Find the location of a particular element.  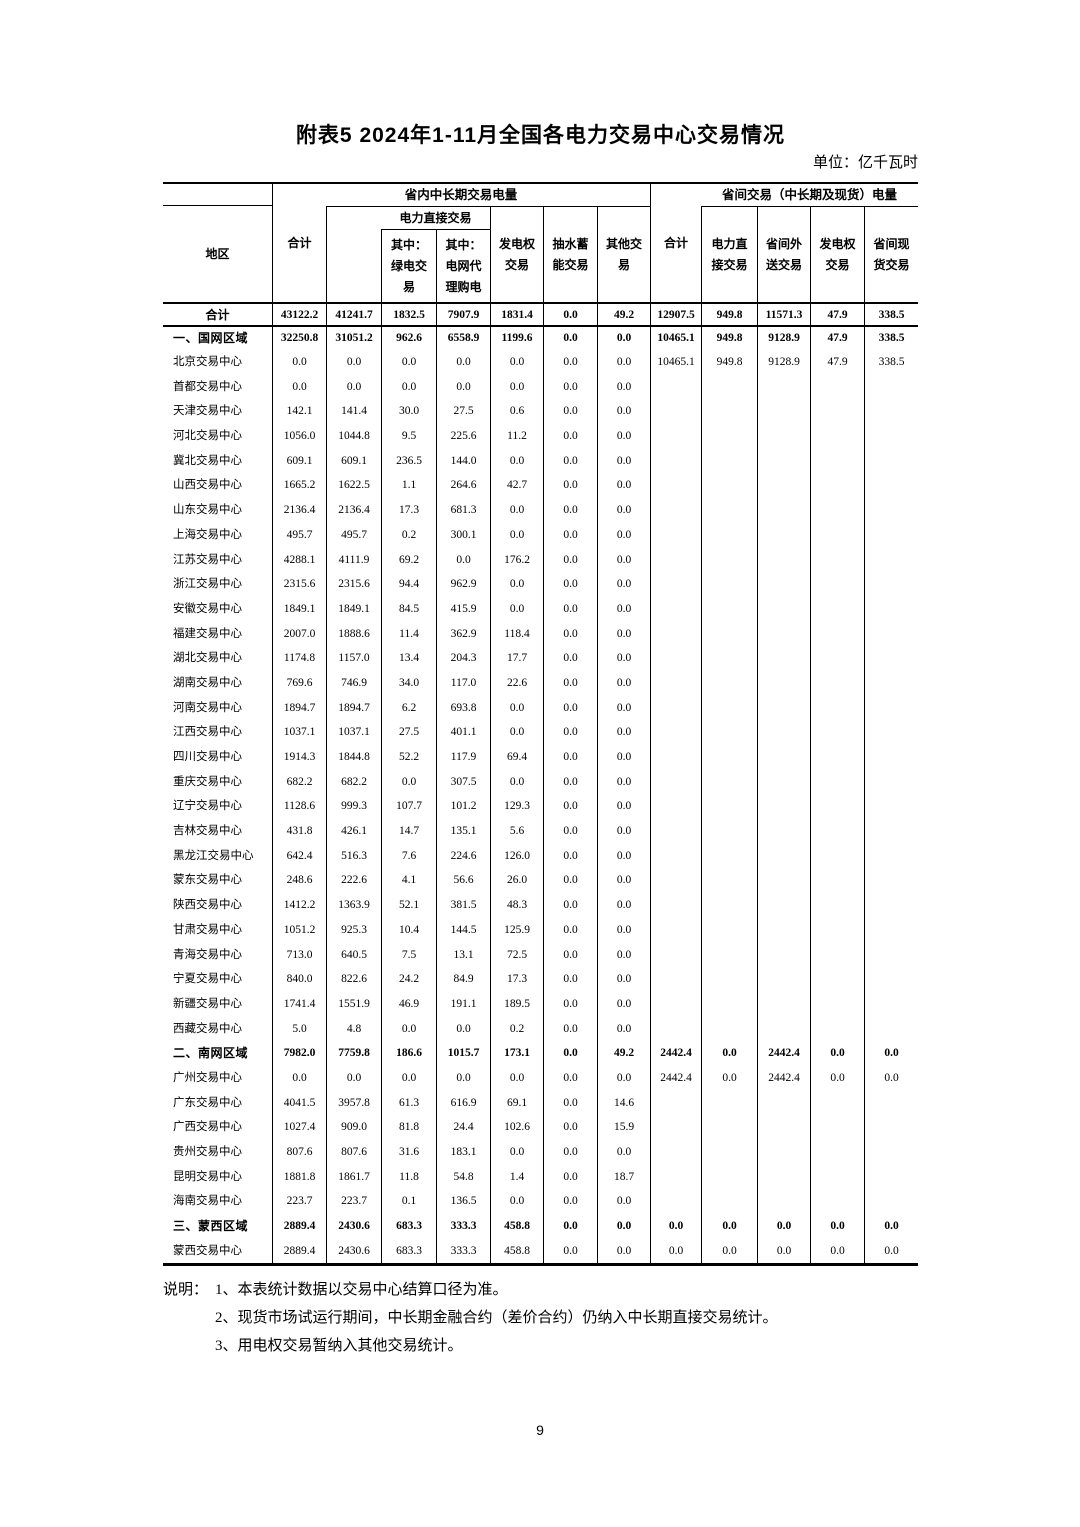

value-cell: 2136.4 is located at coordinates (353, 510).